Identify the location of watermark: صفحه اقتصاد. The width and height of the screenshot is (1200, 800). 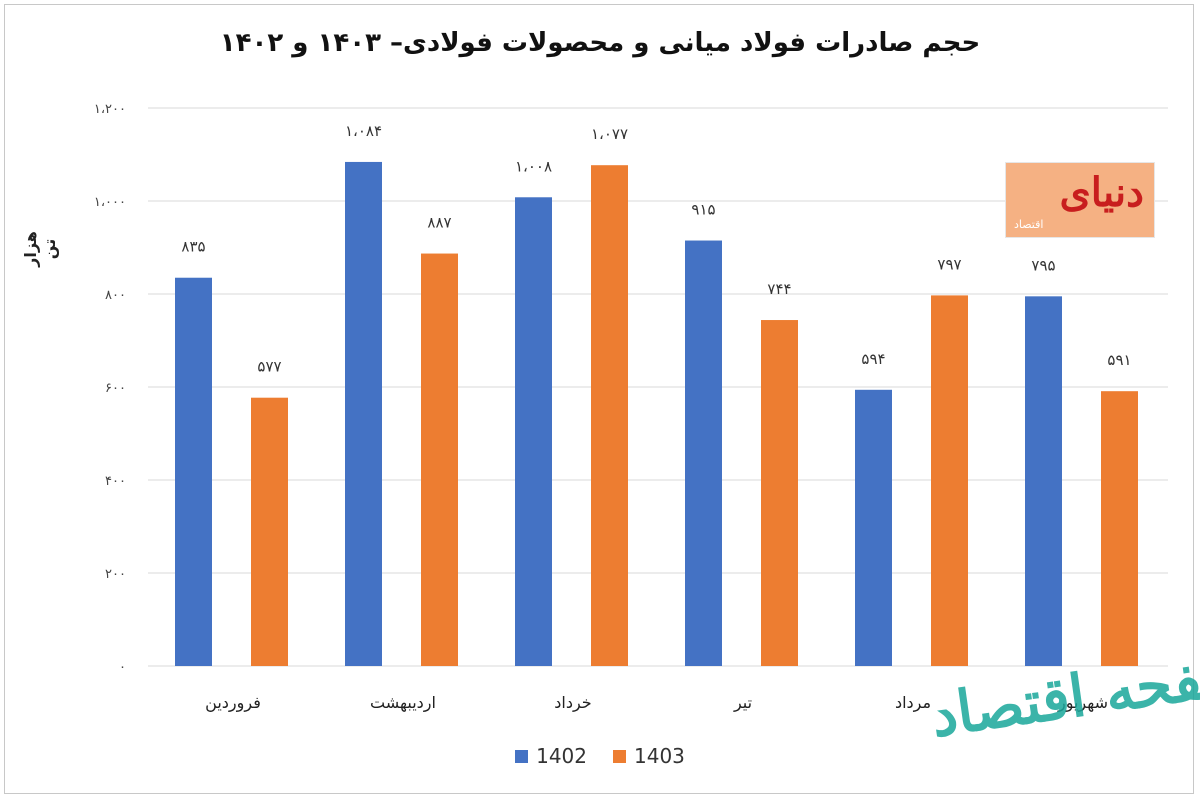
(1063, 700).